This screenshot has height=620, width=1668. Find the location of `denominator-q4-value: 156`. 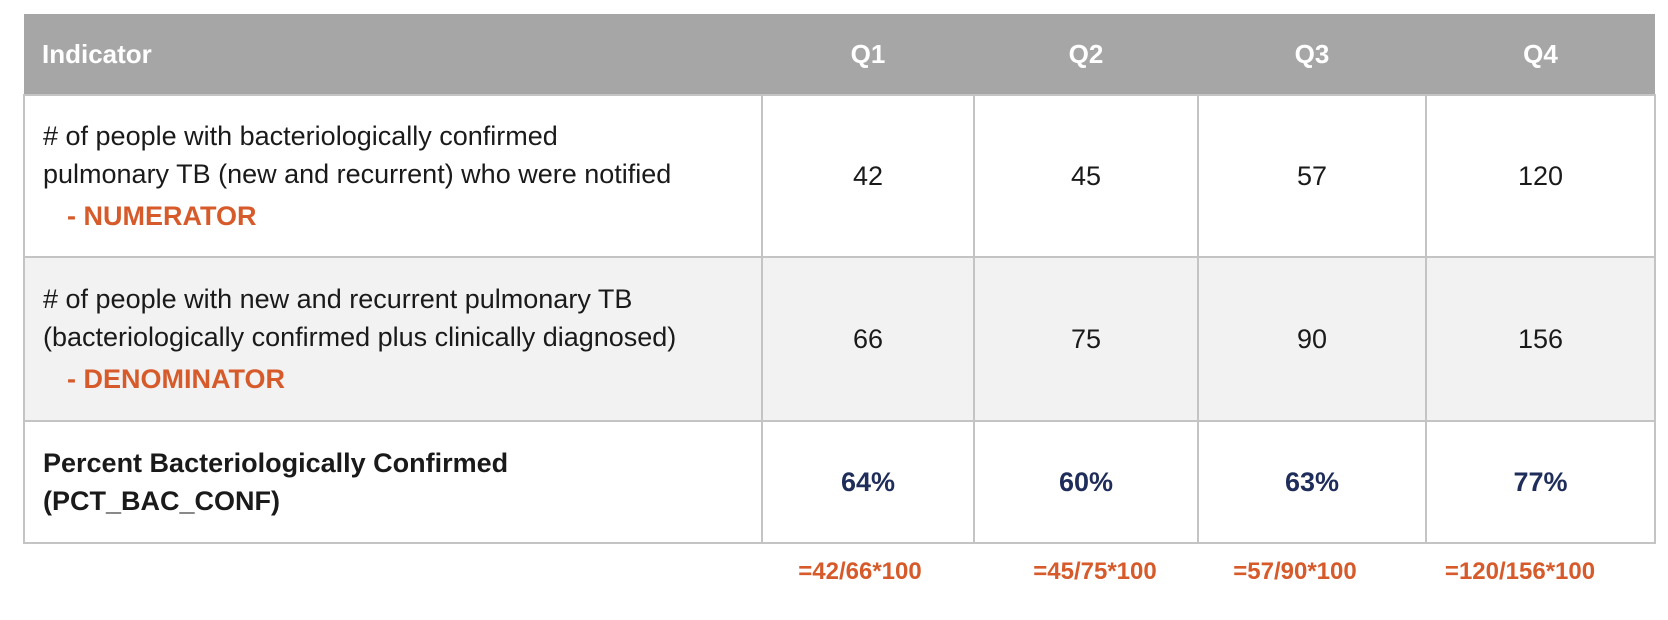

denominator-q4-value: 156 is located at coordinates (1540, 339).